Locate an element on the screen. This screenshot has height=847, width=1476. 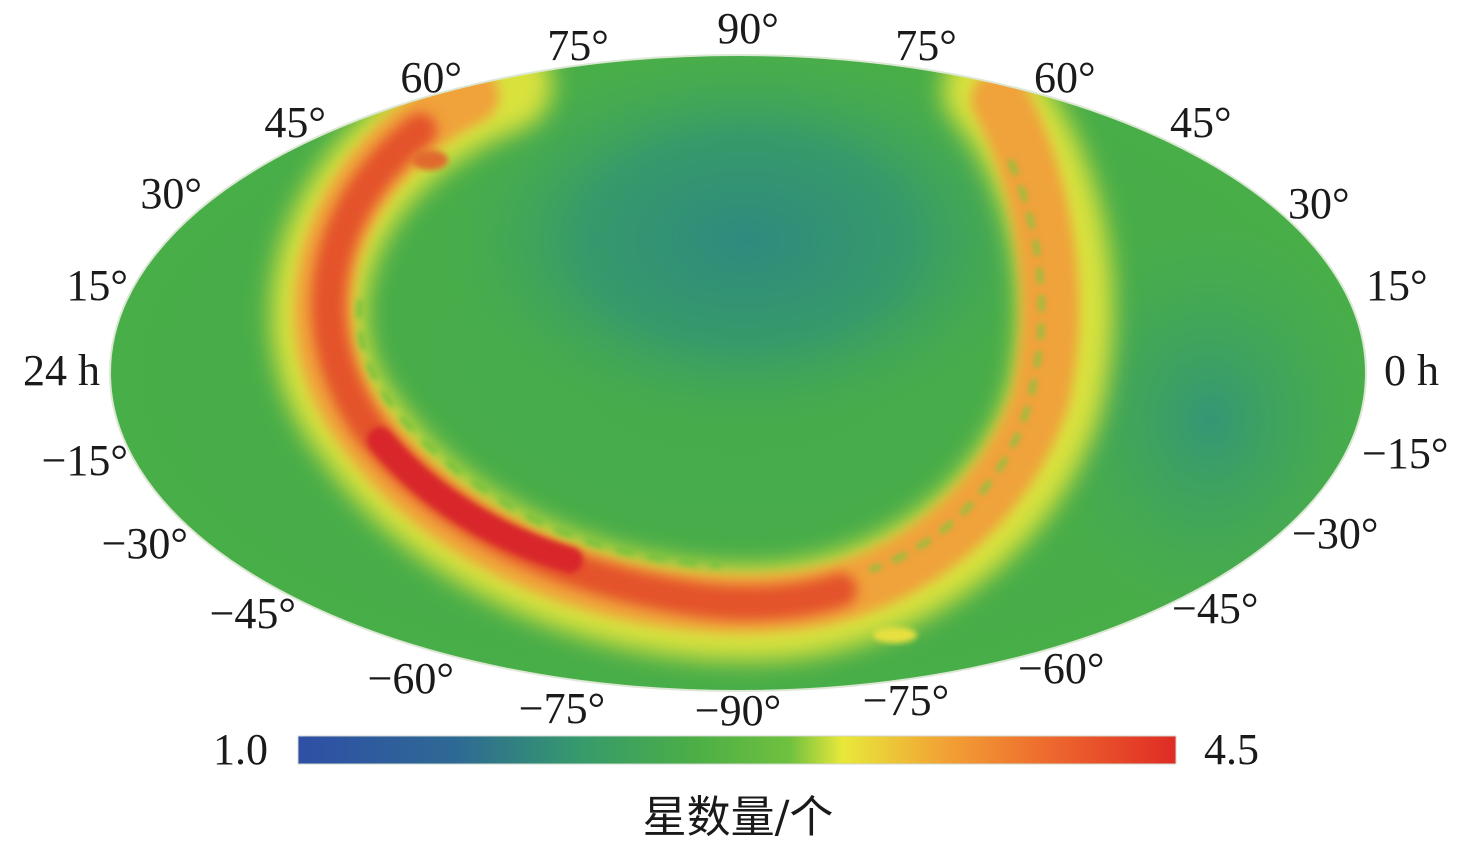
left-lat-label: −45° is located at coordinates (253, 613).